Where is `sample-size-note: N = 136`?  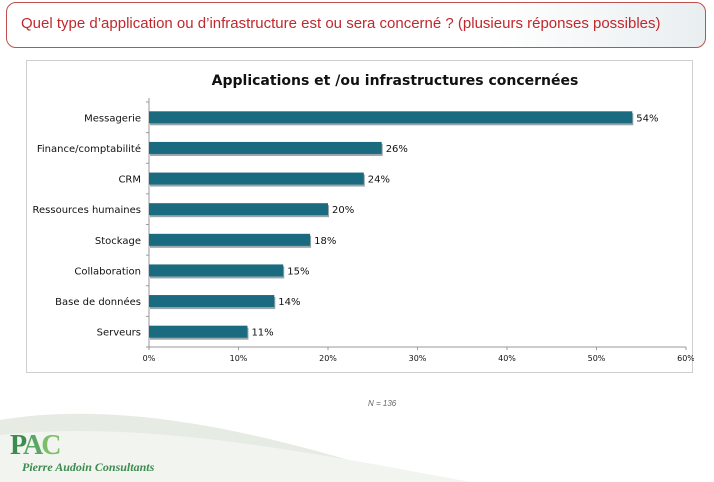
sample-size-note: N = 136 is located at coordinates (382, 403).